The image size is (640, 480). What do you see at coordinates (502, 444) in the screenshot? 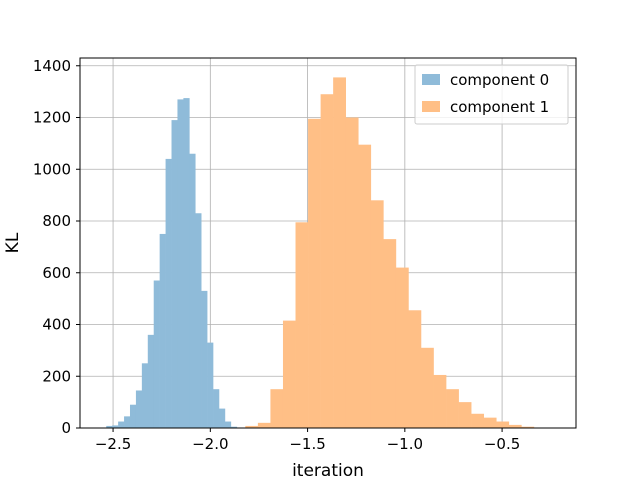
I see `x-tick-label-4: −0.5` at bounding box center [502, 444].